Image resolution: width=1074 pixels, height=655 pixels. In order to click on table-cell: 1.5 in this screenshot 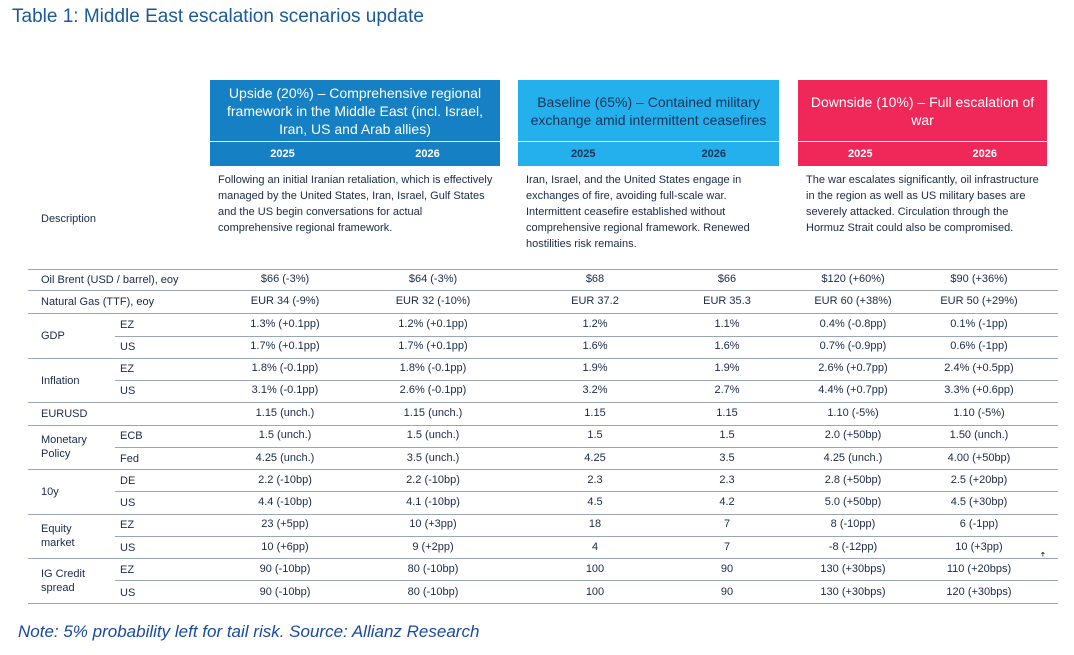, I will do `click(595, 435)`.